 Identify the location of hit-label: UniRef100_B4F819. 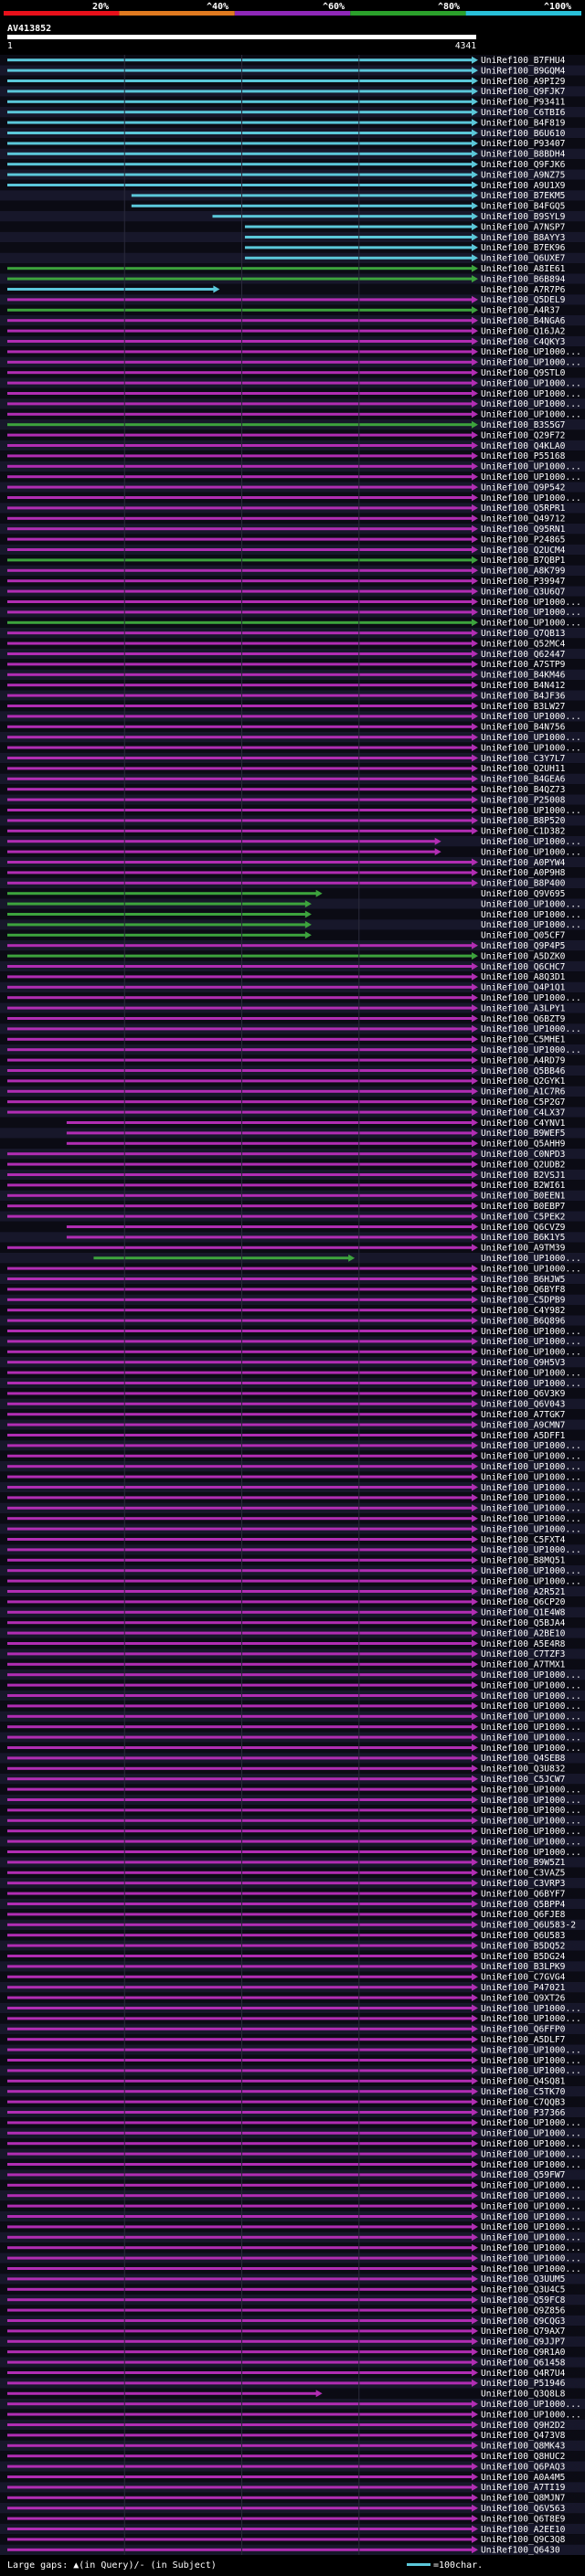
(523, 123).